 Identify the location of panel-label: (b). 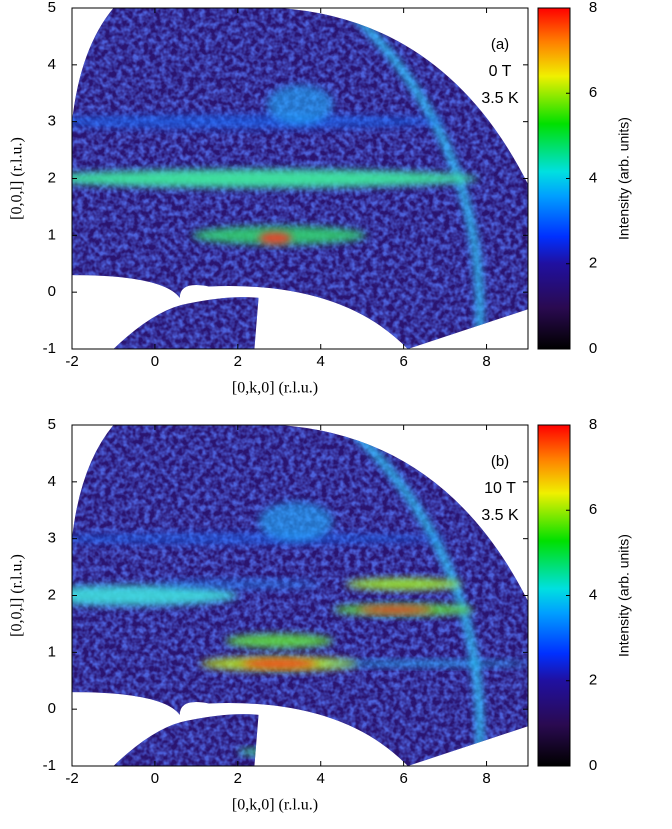
(500, 461).